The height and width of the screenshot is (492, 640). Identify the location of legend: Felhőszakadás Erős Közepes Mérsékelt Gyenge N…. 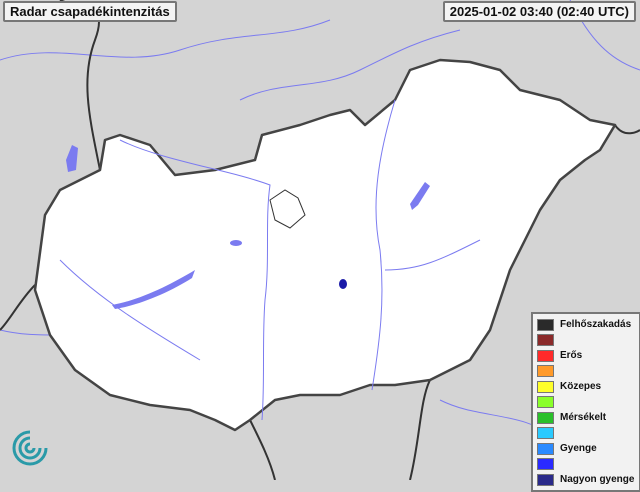
(585, 402).